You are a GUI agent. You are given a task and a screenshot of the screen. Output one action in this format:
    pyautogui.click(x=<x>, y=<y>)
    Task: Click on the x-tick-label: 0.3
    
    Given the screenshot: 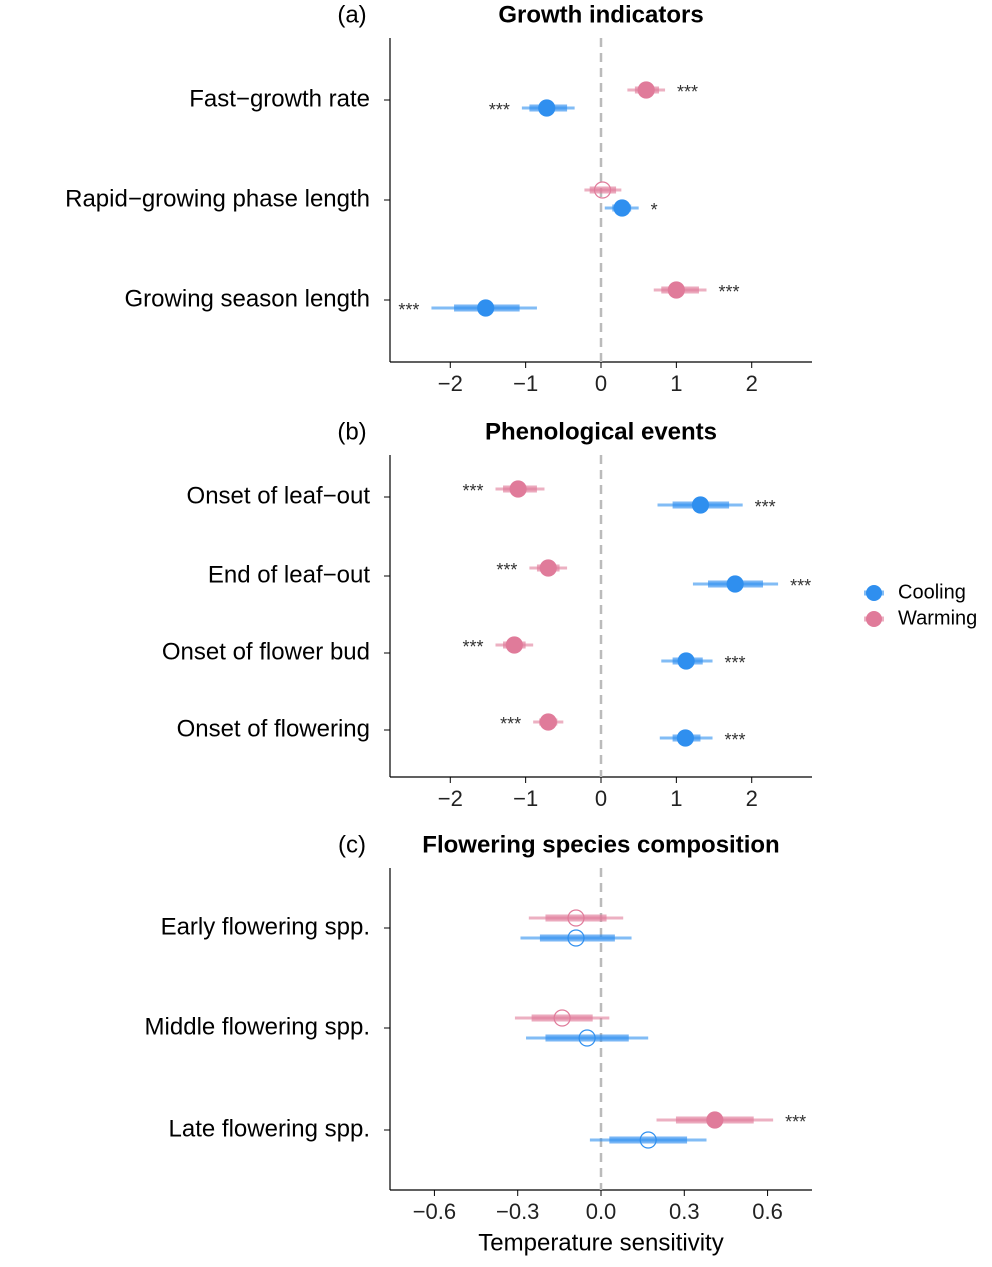 What is the action you would take?
    pyautogui.click(x=684, y=1211)
    